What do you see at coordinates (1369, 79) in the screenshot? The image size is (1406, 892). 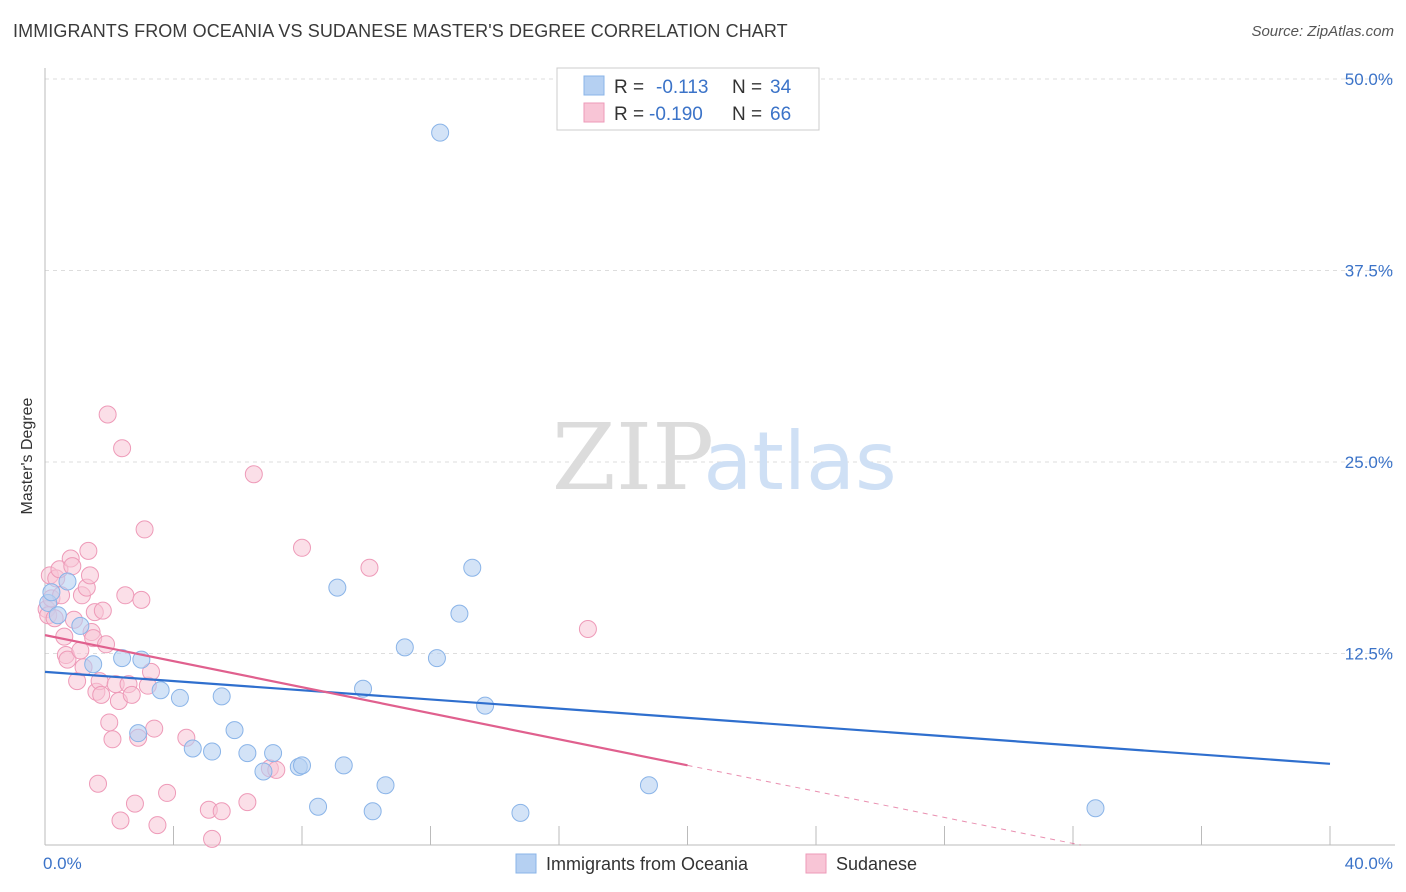 I see `y-tick-label: 50.0%` at bounding box center [1369, 79].